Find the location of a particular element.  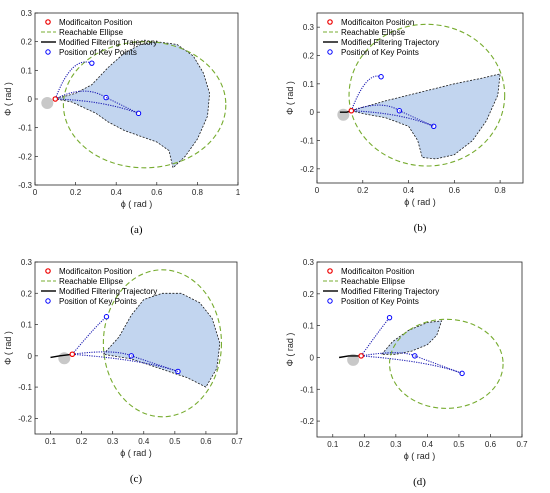

y-tick-label: -0.3 is located at coordinates (25, 185).